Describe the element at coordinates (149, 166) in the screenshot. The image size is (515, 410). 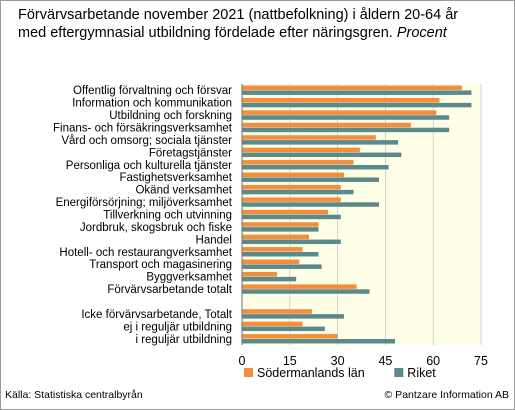
I see `category-label: Personliga och kulturella tjänster` at that location.